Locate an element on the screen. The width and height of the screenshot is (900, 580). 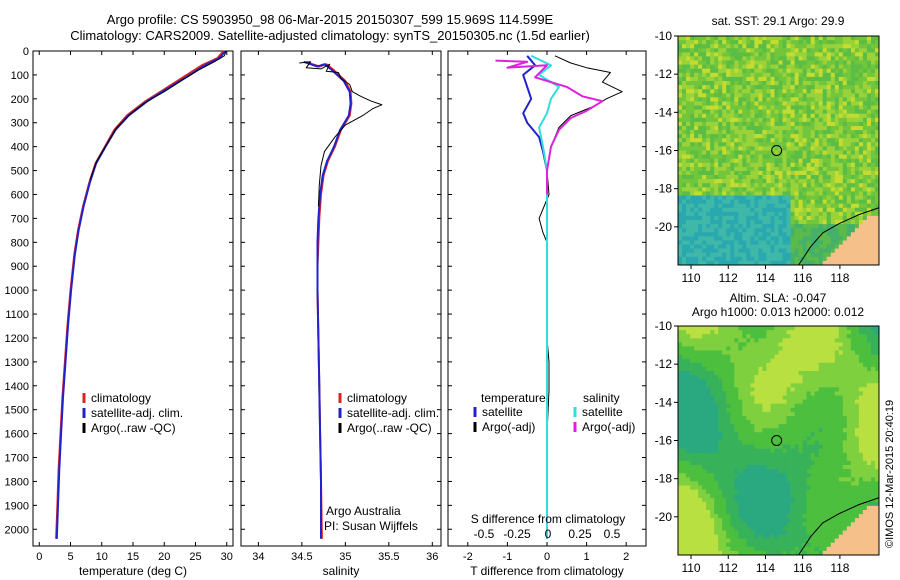
temperature-ytick-label: 200 is located at coordinates (20, 100).